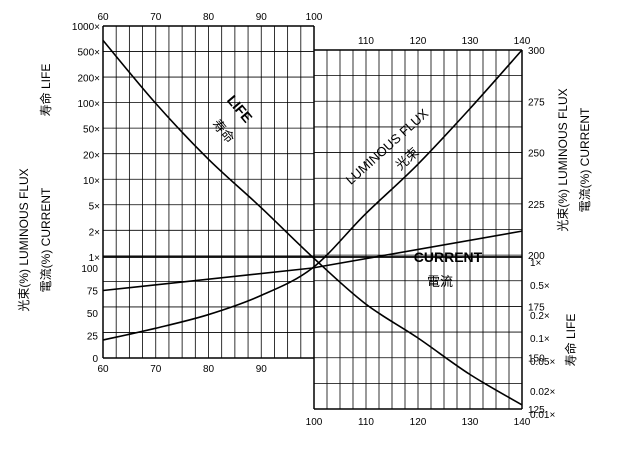 The image size is (622, 456). Describe the element at coordinates (536, 51) in the screenshot. I see `tick-label-right-percent: 300` at that location.